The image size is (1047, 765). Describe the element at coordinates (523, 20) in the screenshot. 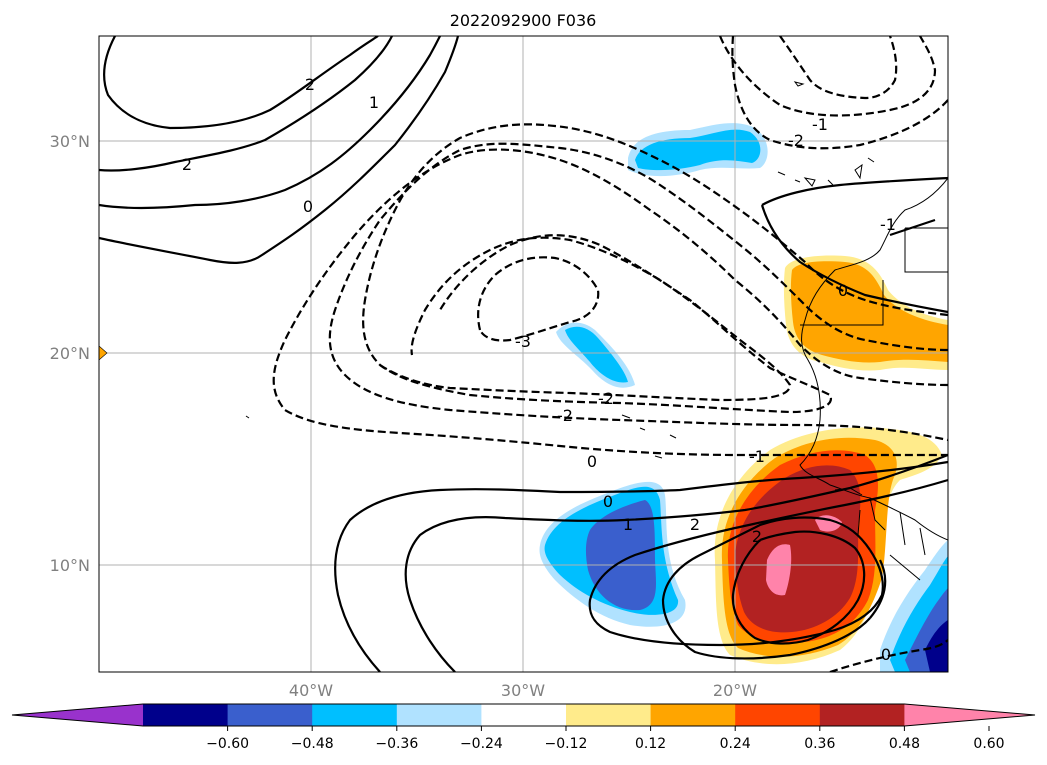

I see `figure-title: 2022092900 F036` at that location.